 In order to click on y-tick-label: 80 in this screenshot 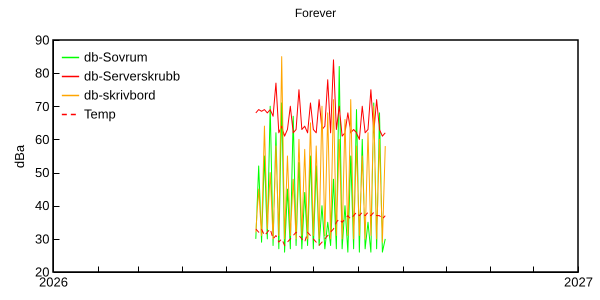, I will do `click(42, 73)`.